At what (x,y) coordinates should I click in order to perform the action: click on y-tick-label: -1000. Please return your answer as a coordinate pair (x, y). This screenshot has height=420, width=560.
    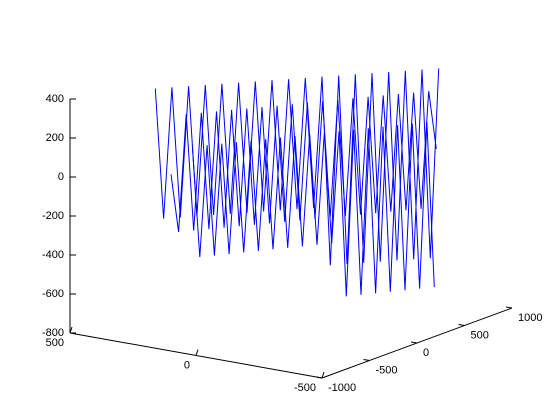
    Looking at the image, I should click on (342, 388).